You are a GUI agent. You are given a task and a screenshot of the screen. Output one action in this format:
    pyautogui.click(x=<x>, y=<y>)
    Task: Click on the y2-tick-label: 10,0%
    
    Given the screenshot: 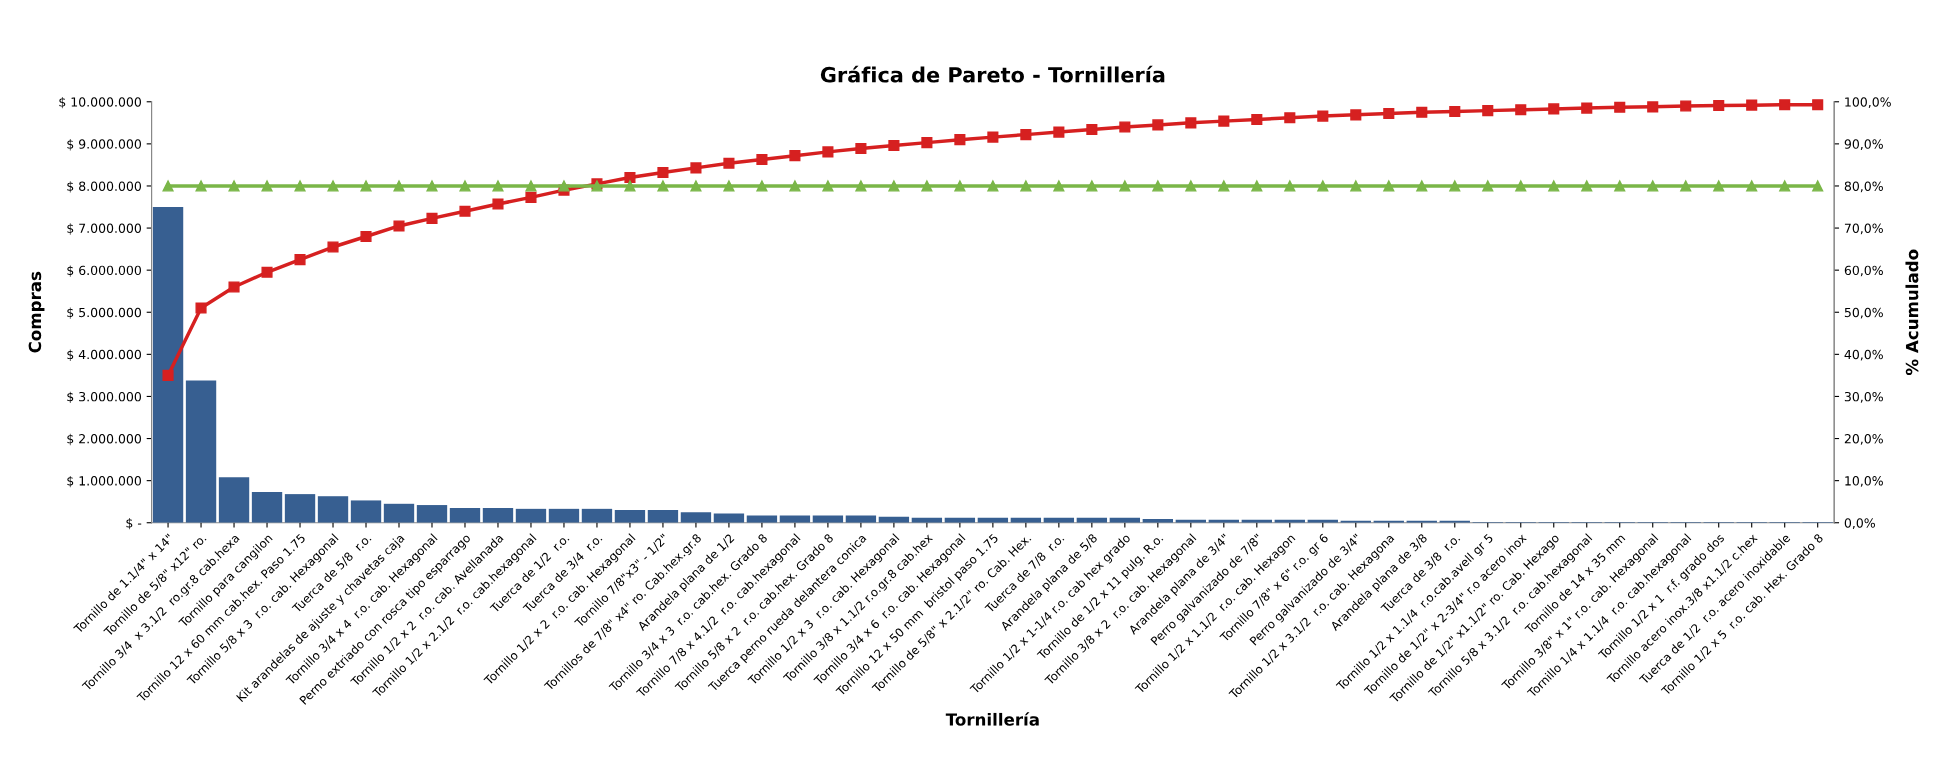 What is the action you would take?
    pyautogui.click(x=1864, y=481)
    